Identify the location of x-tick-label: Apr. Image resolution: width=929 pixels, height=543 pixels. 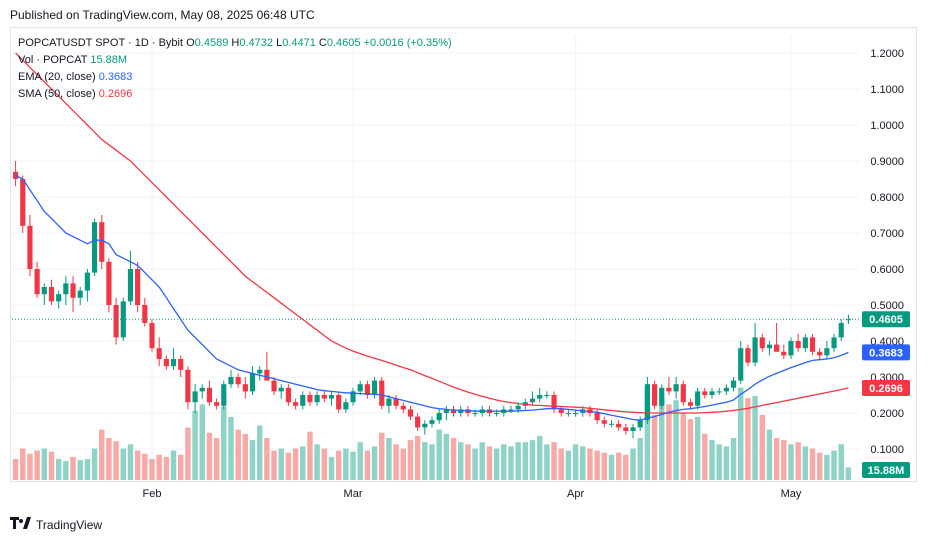
(575, 494).